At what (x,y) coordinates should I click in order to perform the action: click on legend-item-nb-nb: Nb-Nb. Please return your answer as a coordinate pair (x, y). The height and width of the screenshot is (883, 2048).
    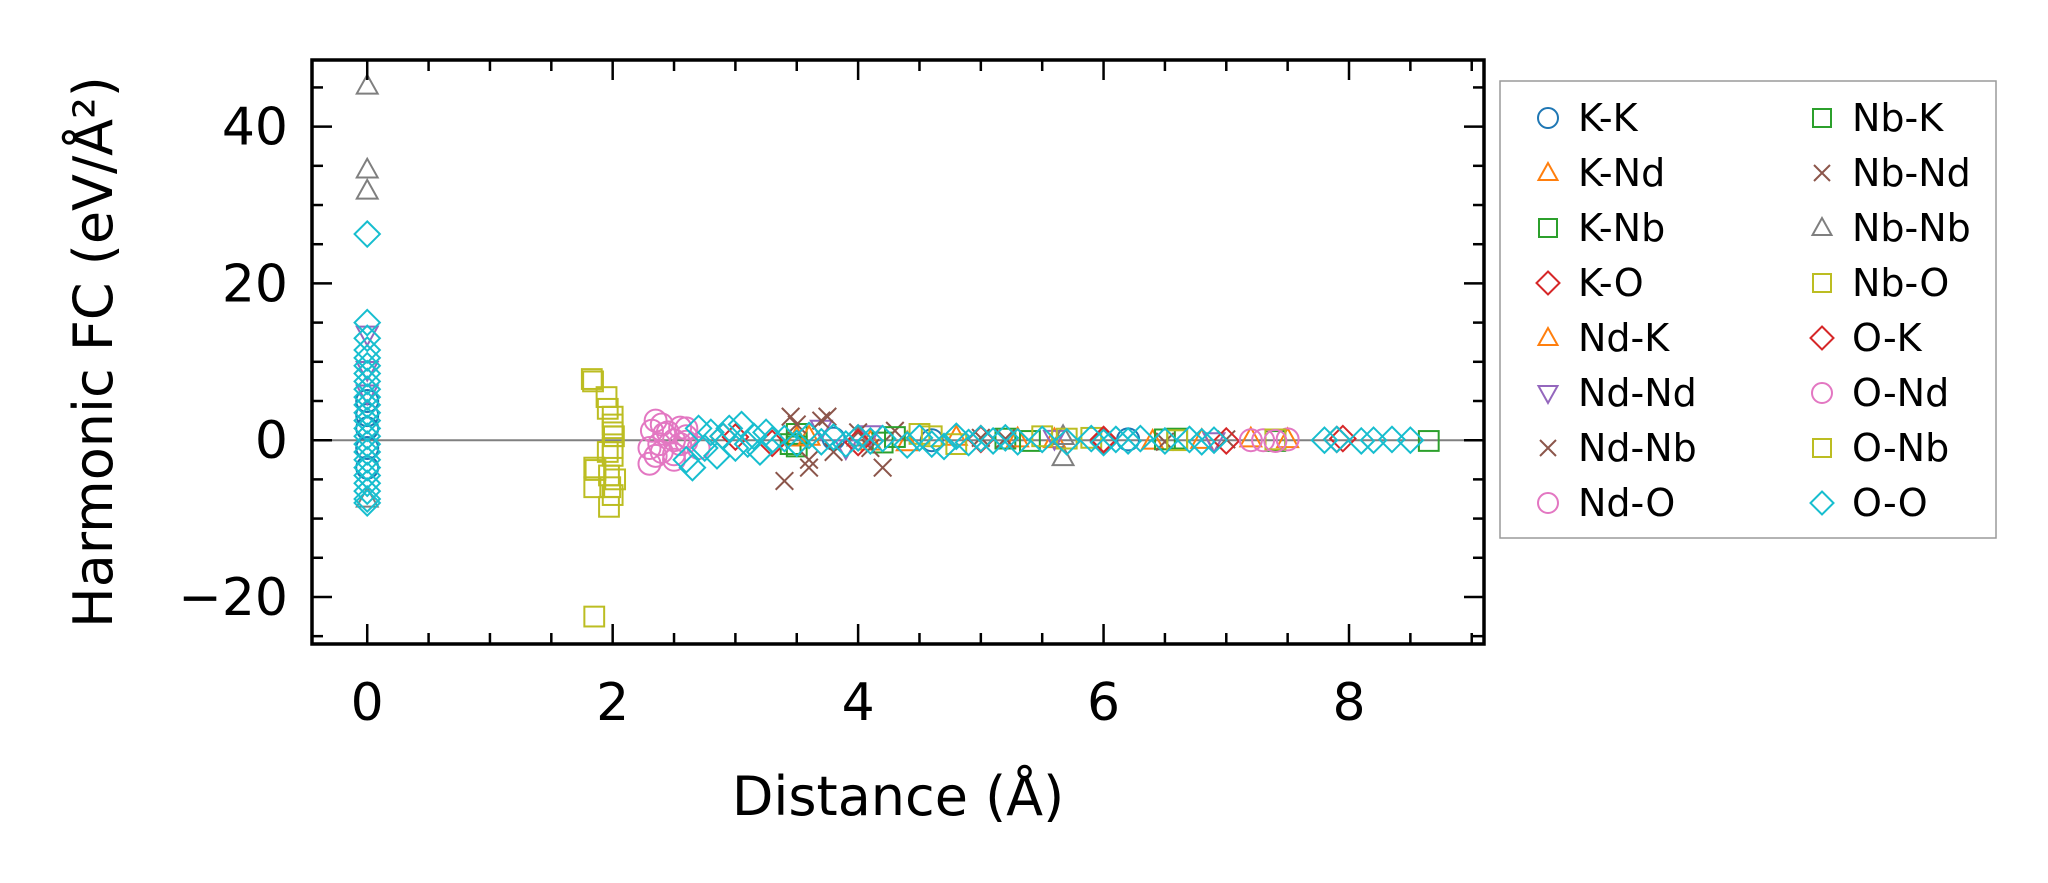
    Looking at the image, I should click on (1890, 228).